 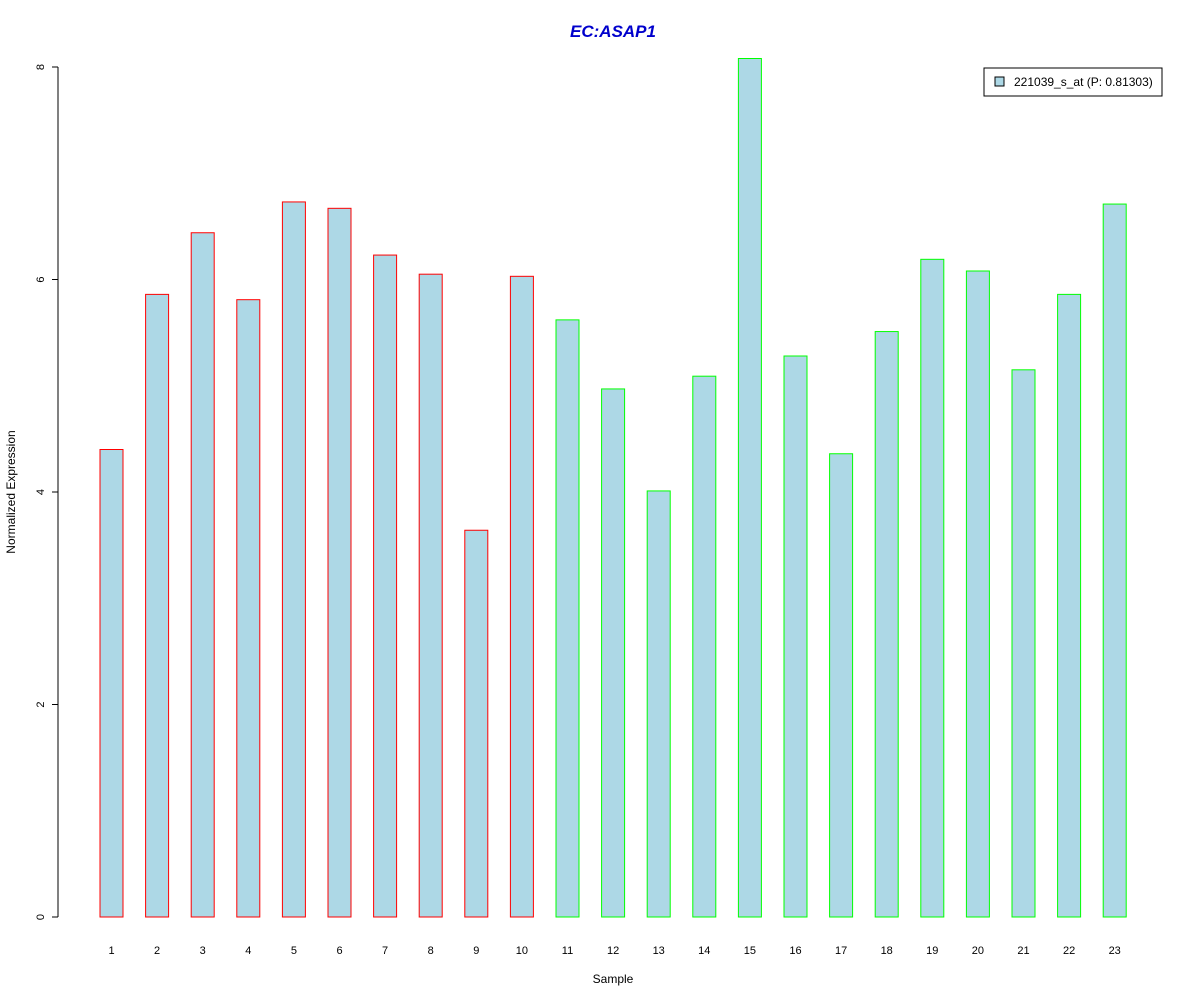 What do you see at coordinates (1023, 951) in the screenshot?
I see `x-tick-label: 21` at bounding box center [1023, 951].